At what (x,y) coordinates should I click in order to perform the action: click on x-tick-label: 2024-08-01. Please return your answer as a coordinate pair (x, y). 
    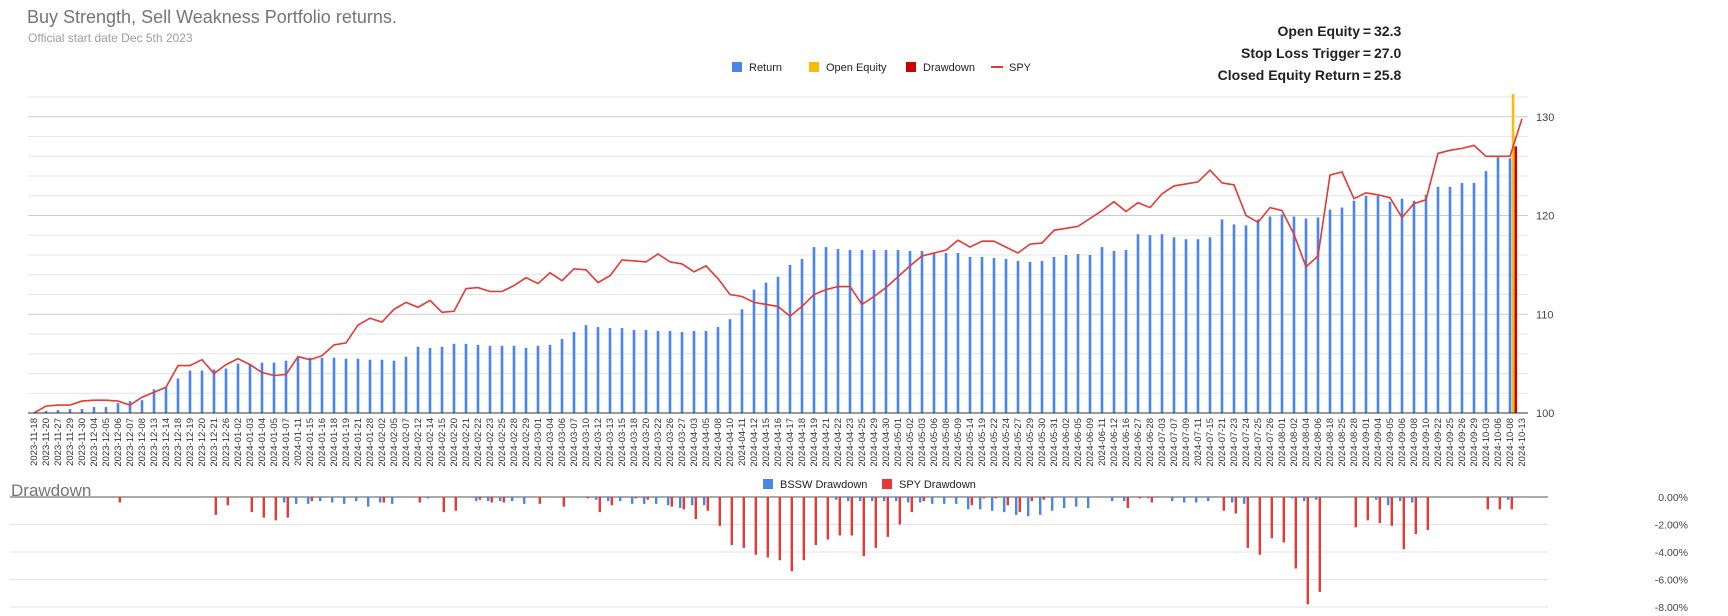
    Looking at the image, I should click on (1282, 442).